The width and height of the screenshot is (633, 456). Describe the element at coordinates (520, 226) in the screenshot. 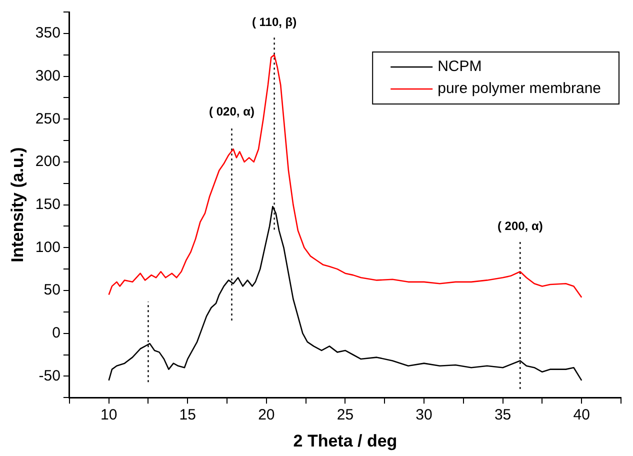

I see `annotation: ( 200, α)` at that location.